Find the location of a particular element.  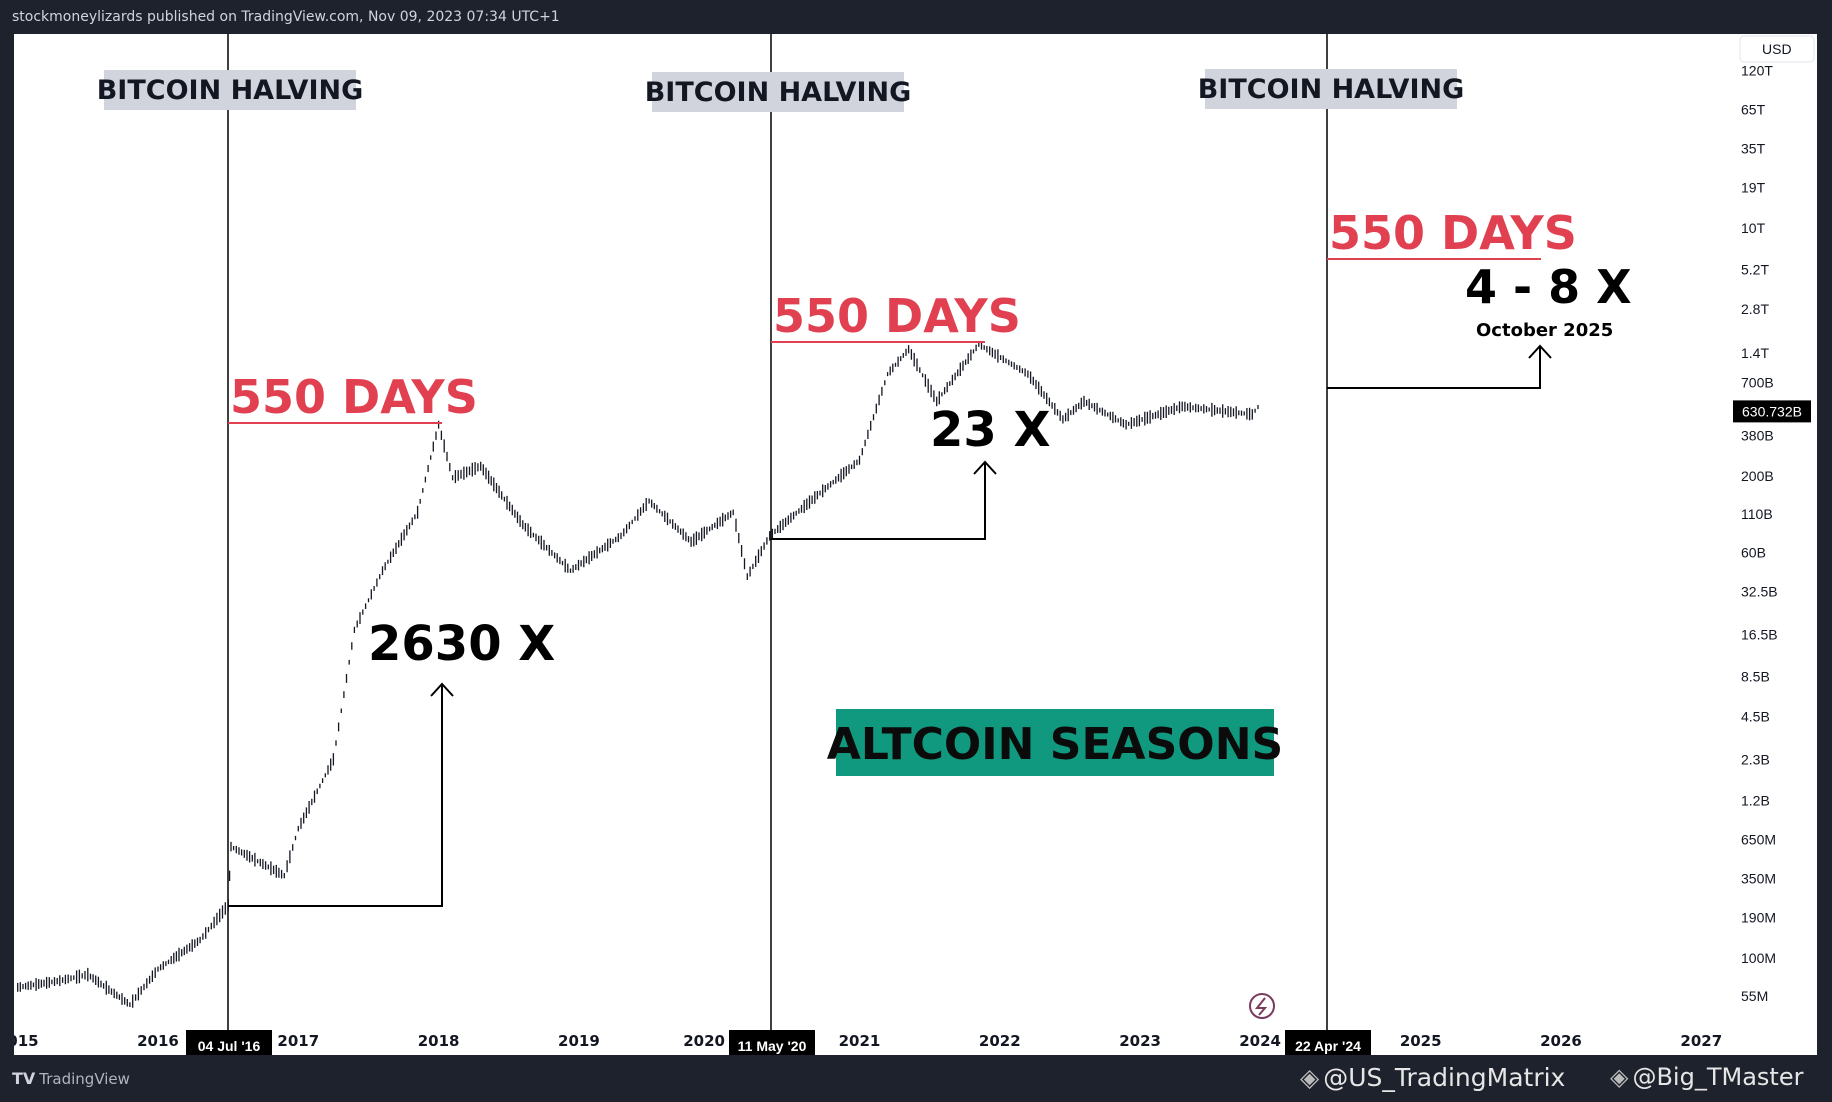

time-tick-label: 2024 is located at coordinates (1260, 1041).